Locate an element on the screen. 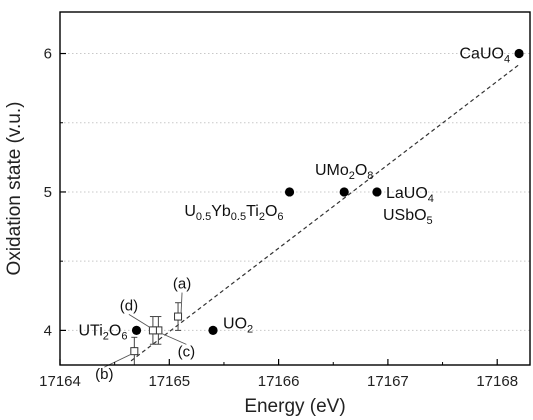 This screenshot has height=420, width=533. x-tick-label: 17168 is located at coordinates (497, 381).